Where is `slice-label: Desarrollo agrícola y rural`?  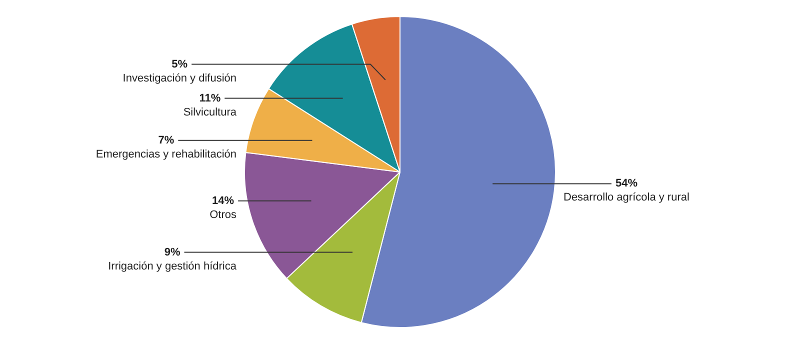 slice-label: Desarrollo agrícola y rural is located at coordinates (627, 198).